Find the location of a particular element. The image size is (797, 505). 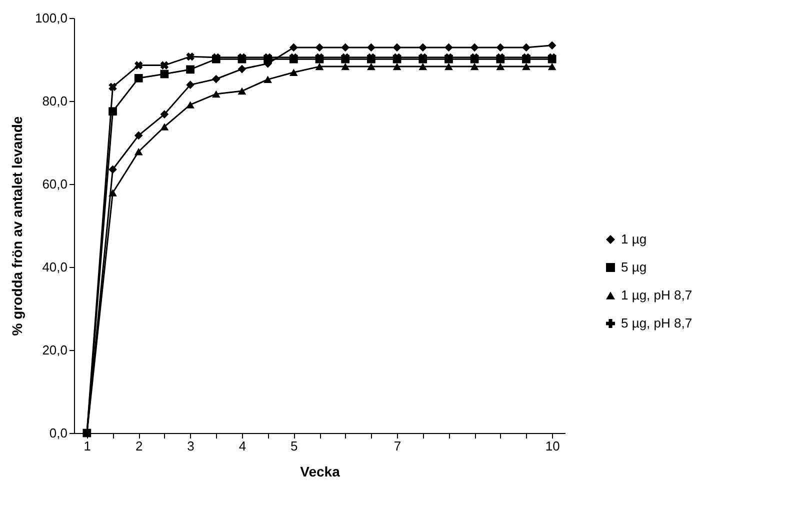

x-tick-label: 3 is located at coordinates (190, 446).